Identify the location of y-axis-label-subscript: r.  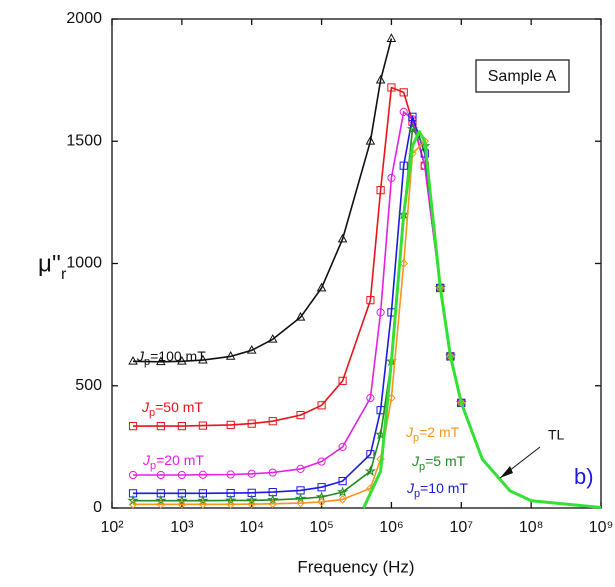
(64, 274).